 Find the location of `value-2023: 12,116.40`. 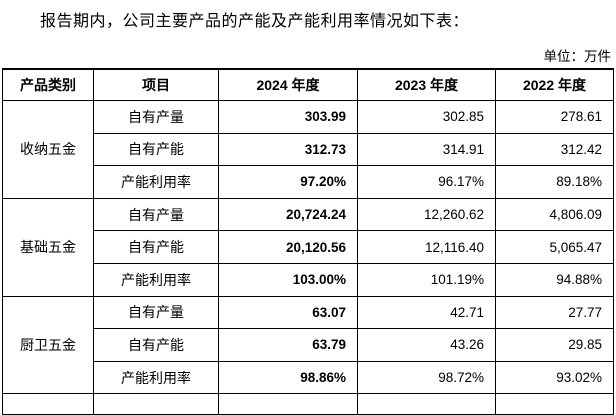

value-2023: 12,116.40 is located at coordinates (426, 247).